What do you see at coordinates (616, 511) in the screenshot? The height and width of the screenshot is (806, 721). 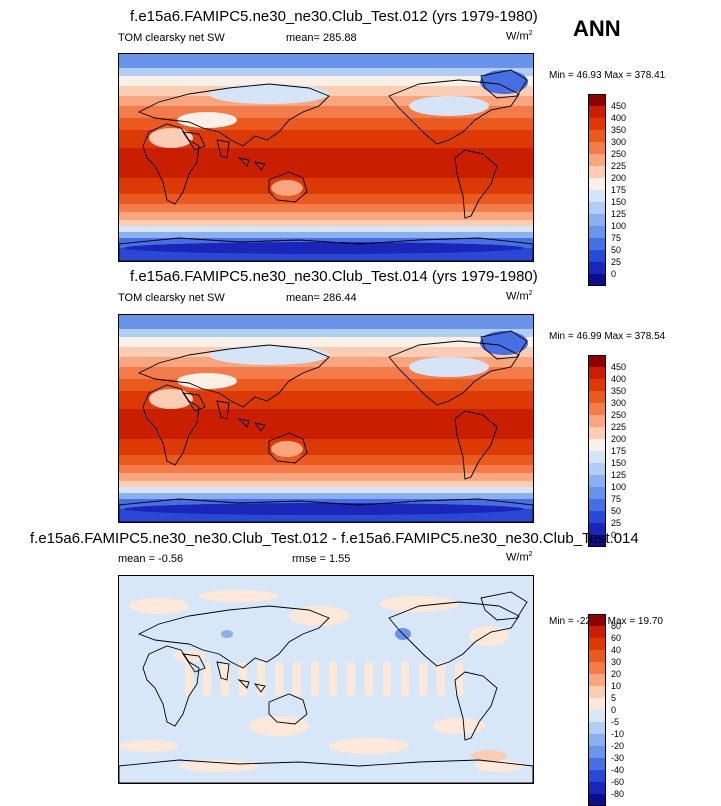 I see `colorbar-tick-label: 50` at bounding box center [616, 511].